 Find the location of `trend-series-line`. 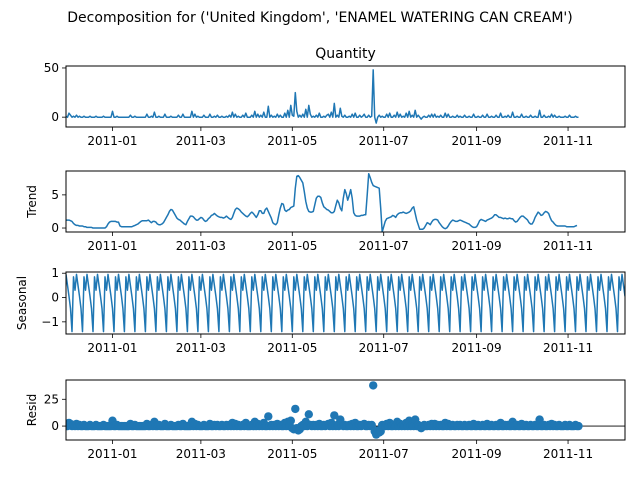

trend-series-line is located at coordinates (322, 202).